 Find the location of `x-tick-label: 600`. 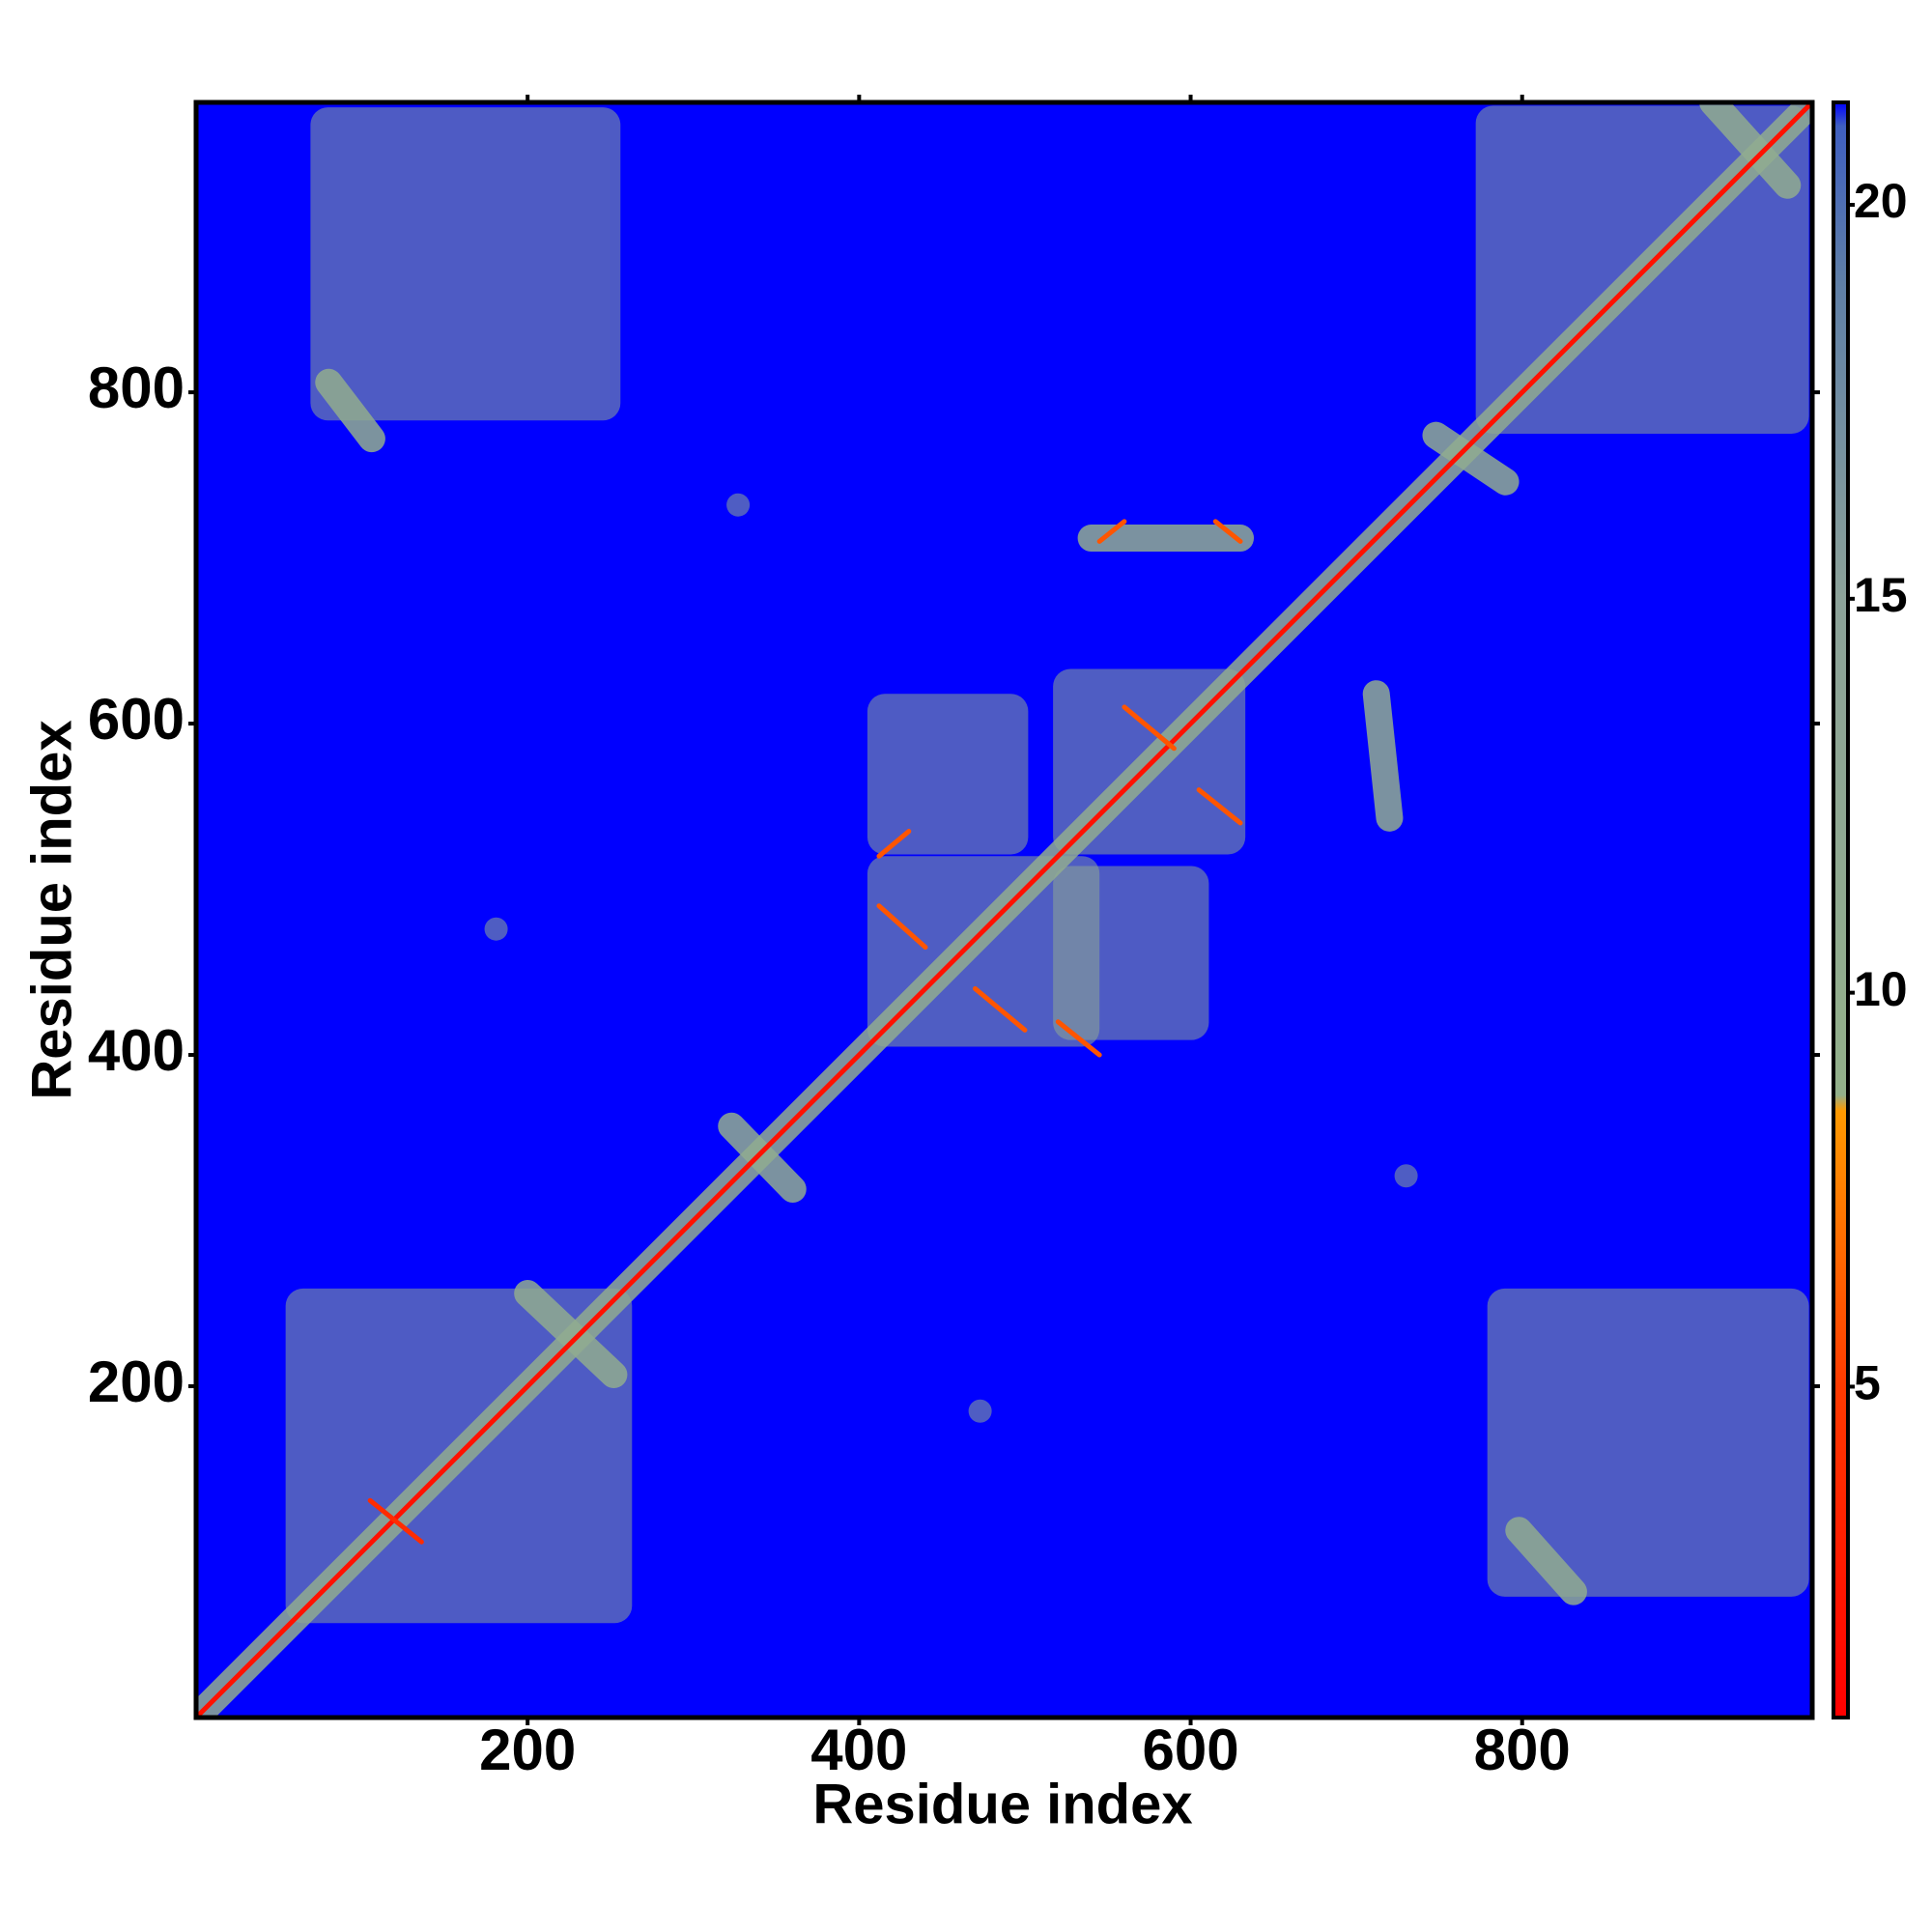

x-tick-label: 600 is located at coordinates (1190, 1750).